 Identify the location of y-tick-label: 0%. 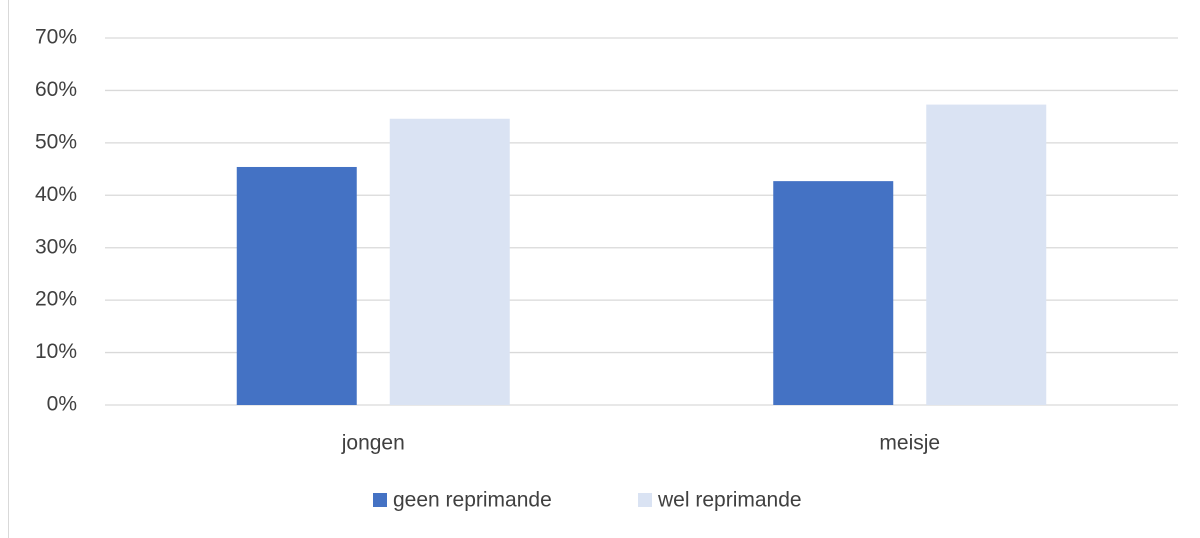
(62, 404).